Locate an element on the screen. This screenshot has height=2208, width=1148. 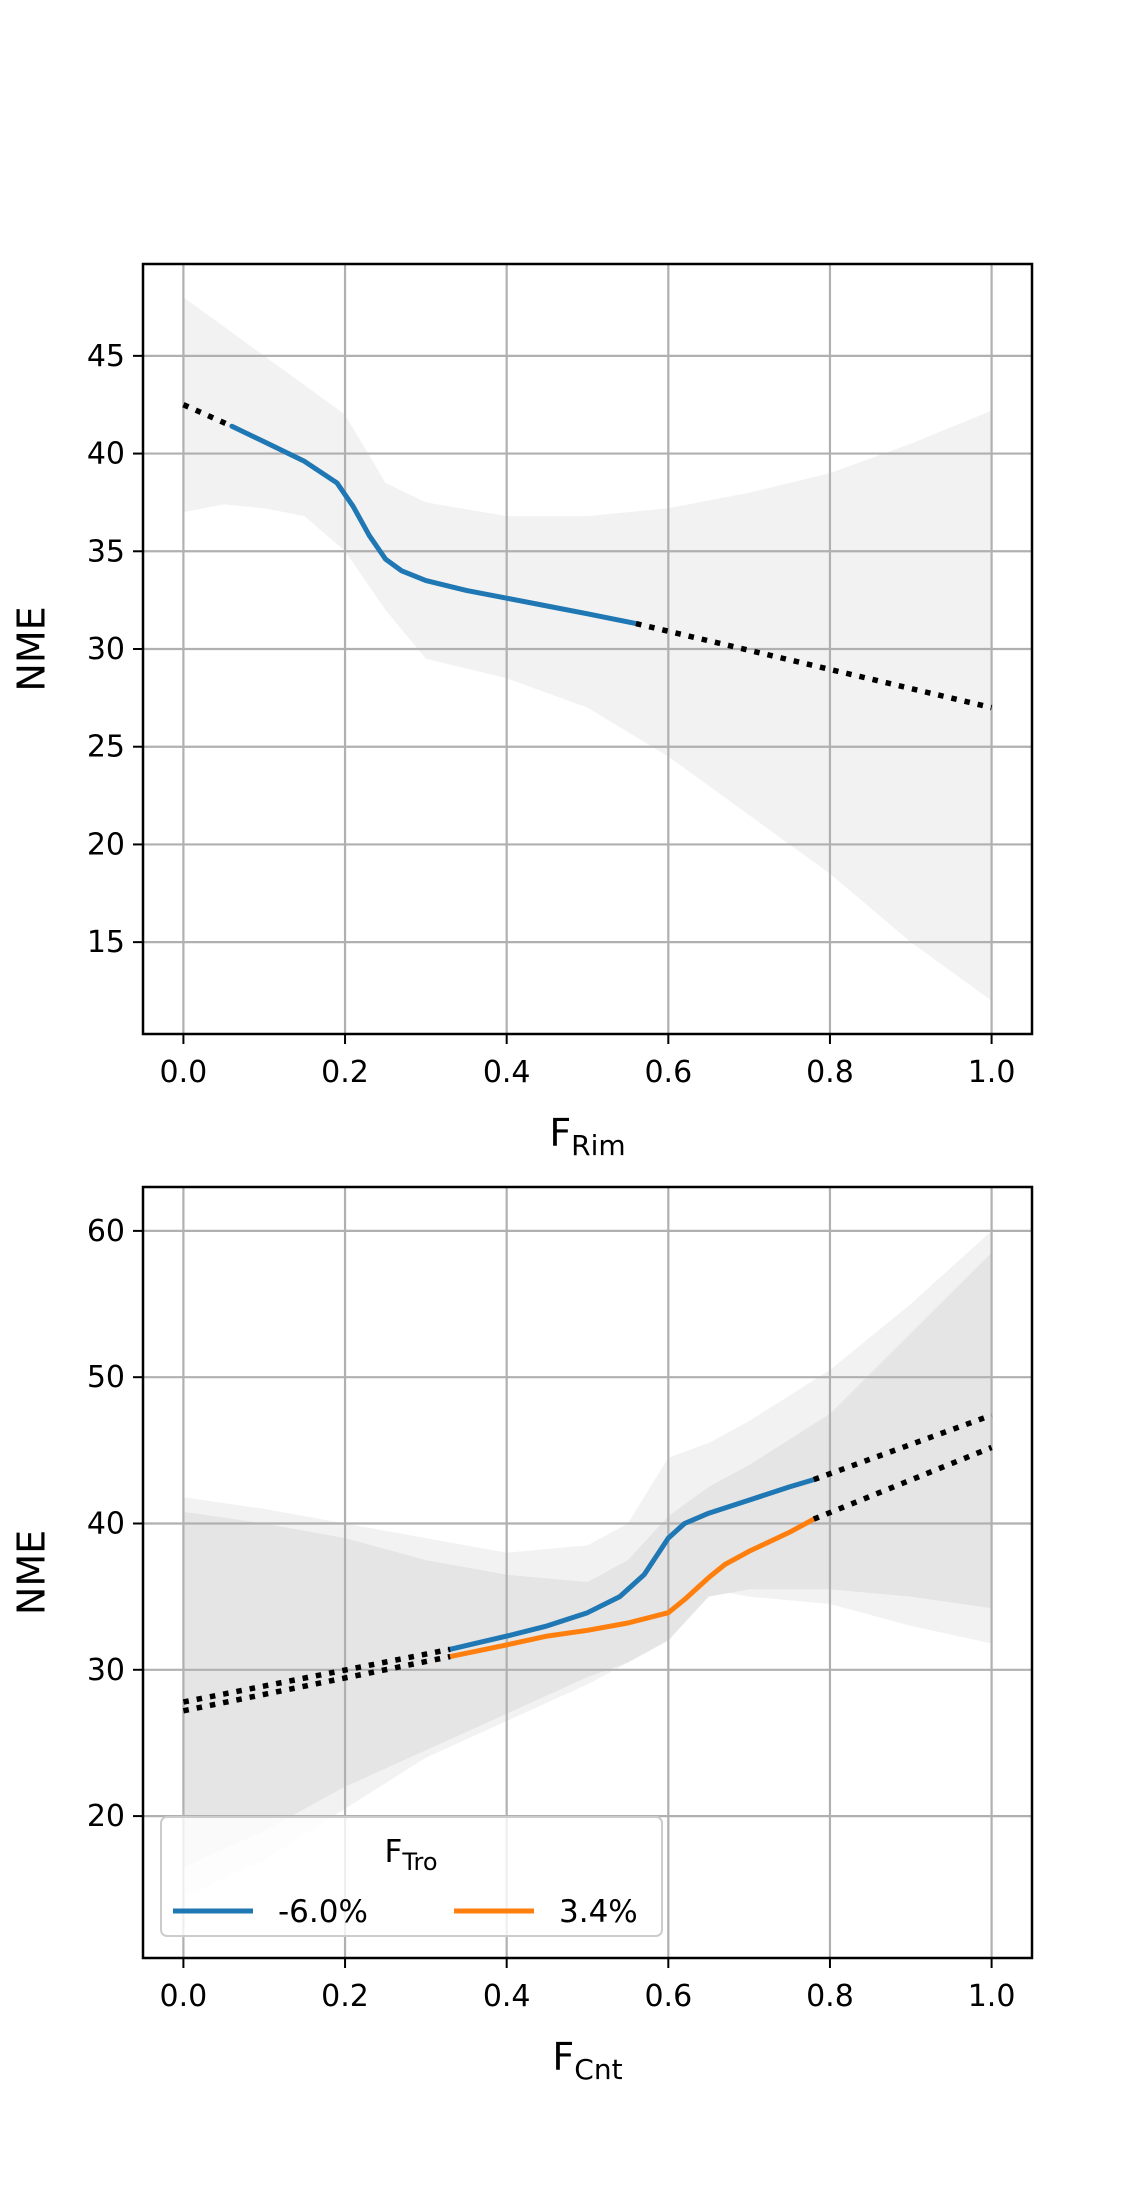
legend-label-1: 3.4% is located at coordinates (598, 1912).